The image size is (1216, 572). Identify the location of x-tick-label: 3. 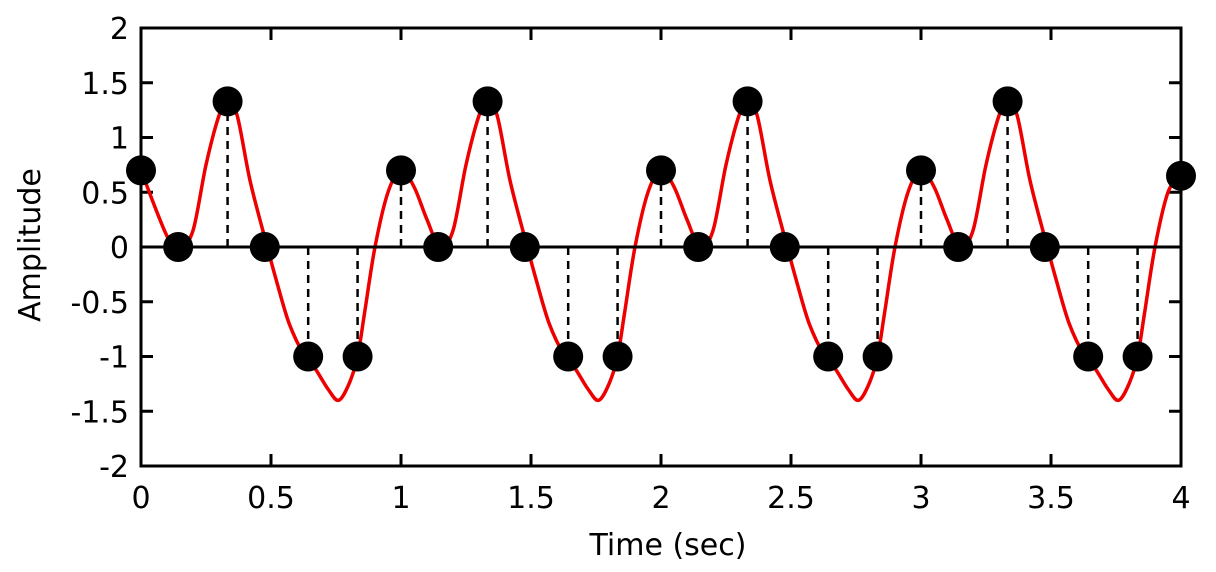
(920, 498).